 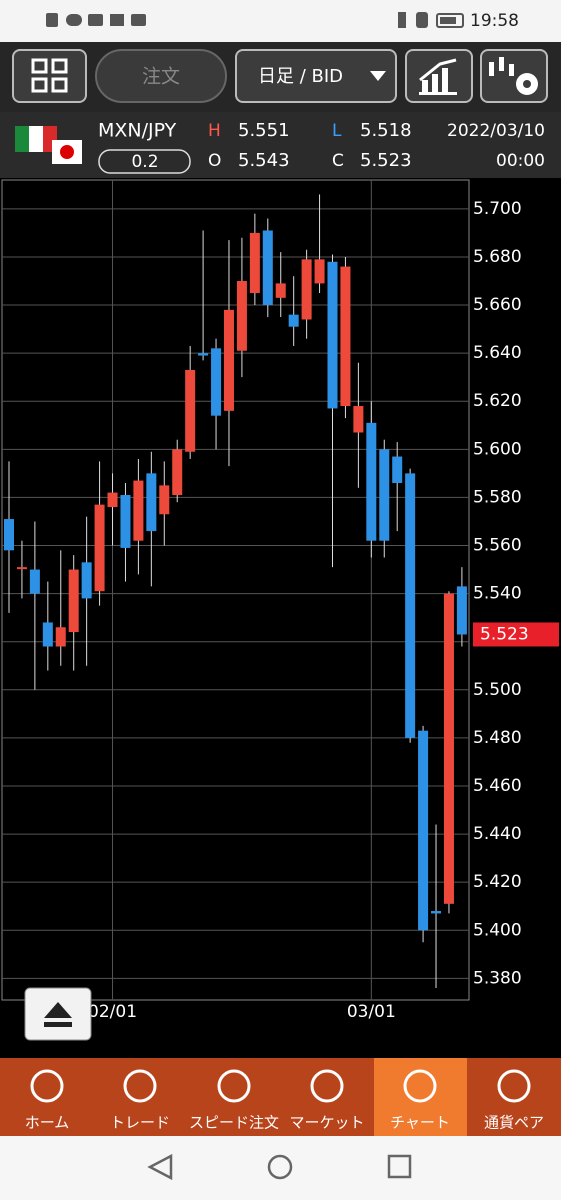 What do you see at coordinates (371, 1012) in the screenshot?
I see `x-tick-label: 03/01` at bounding box center [371, 1012].